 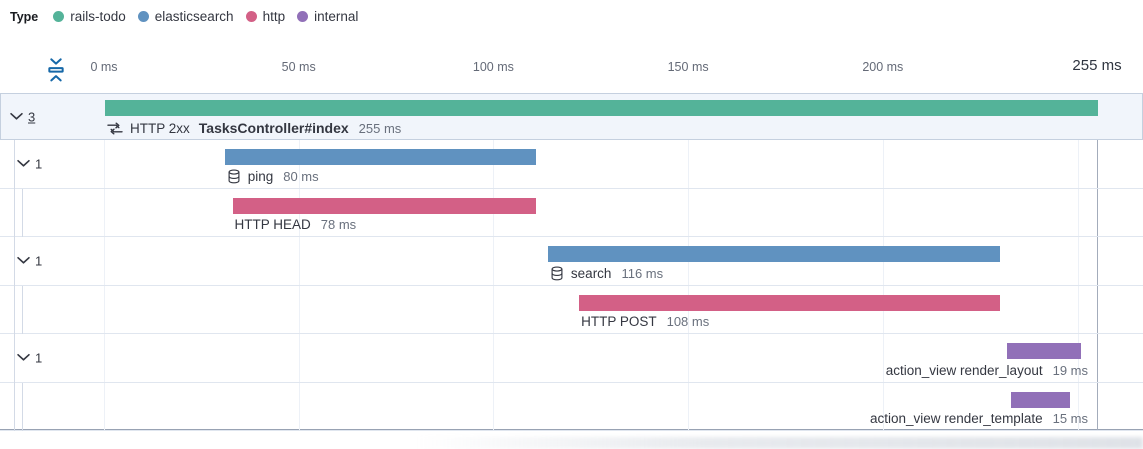 I want to click on span-label: HTTP HEAD 78 ms, so click(x=296, y=225).